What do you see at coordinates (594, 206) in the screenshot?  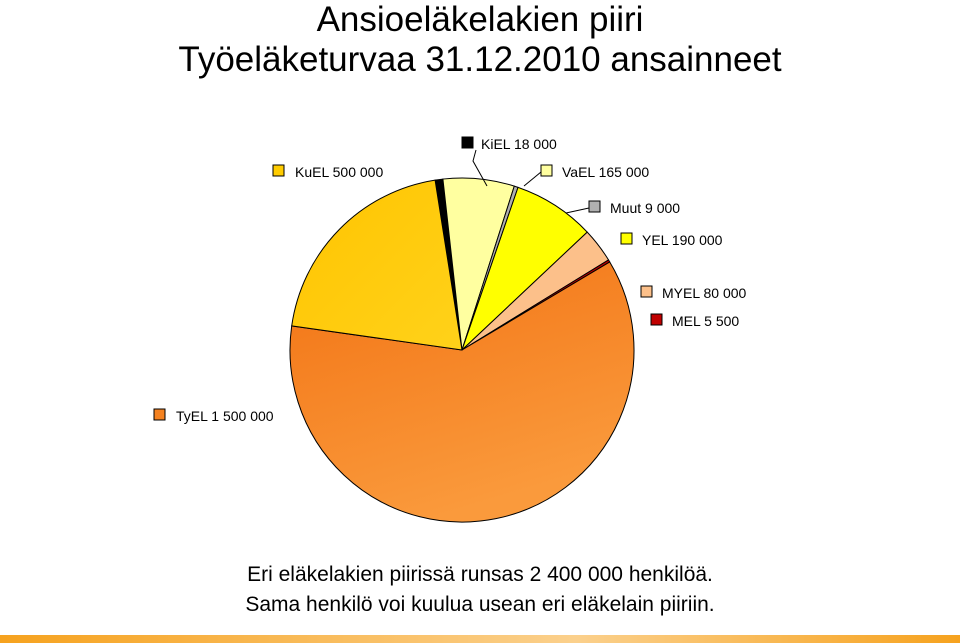 I see `legend-swatch-muut` at bounding box center [594, 206].